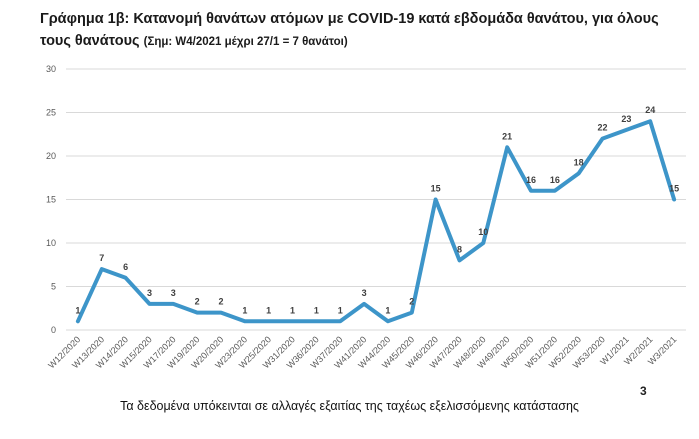 Image resolution: width=699 pixels, height=439 pixels. I want to click on data-label: 21, so click(507, 136).